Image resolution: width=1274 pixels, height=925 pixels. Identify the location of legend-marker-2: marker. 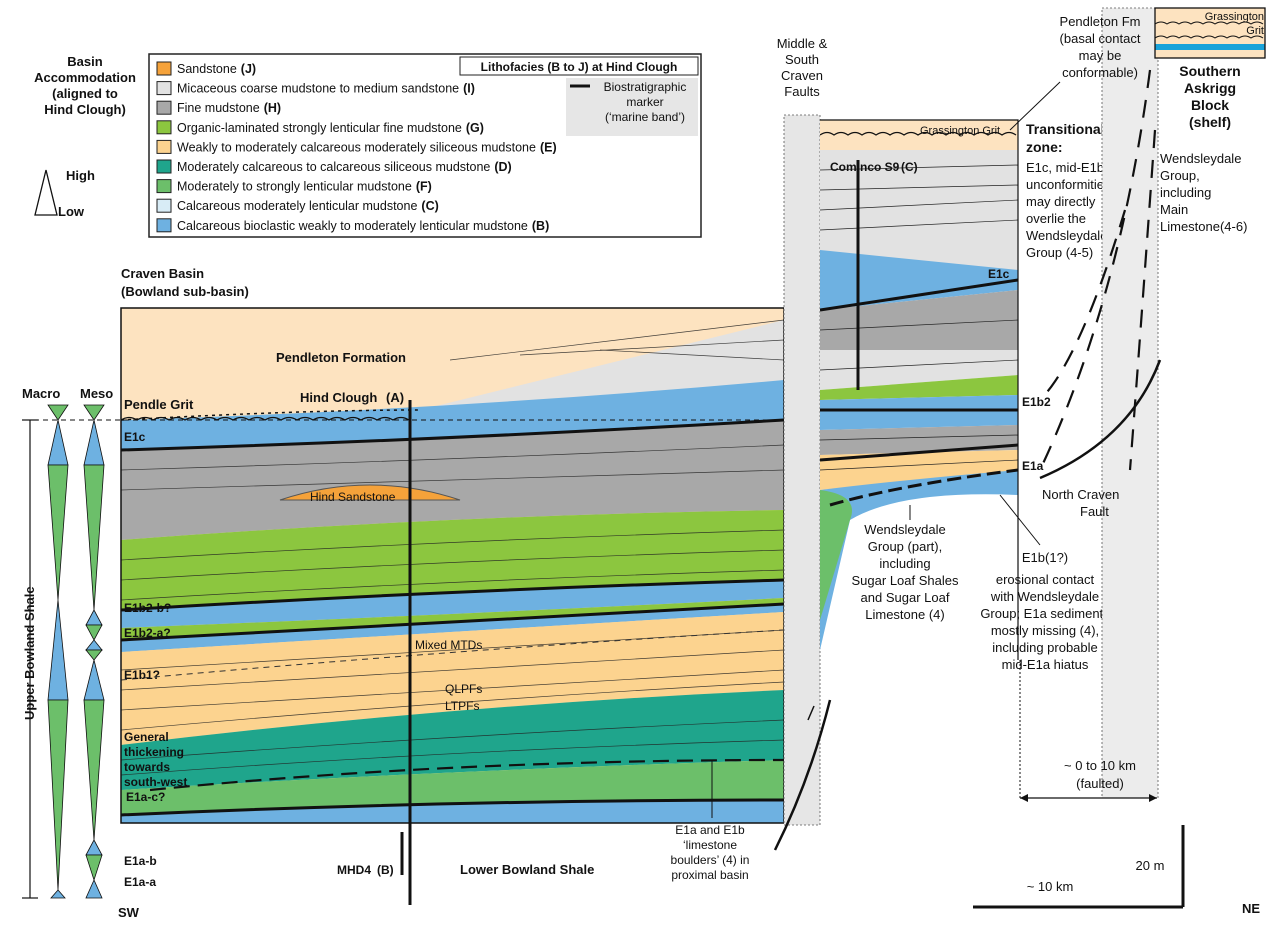
(644, 102).